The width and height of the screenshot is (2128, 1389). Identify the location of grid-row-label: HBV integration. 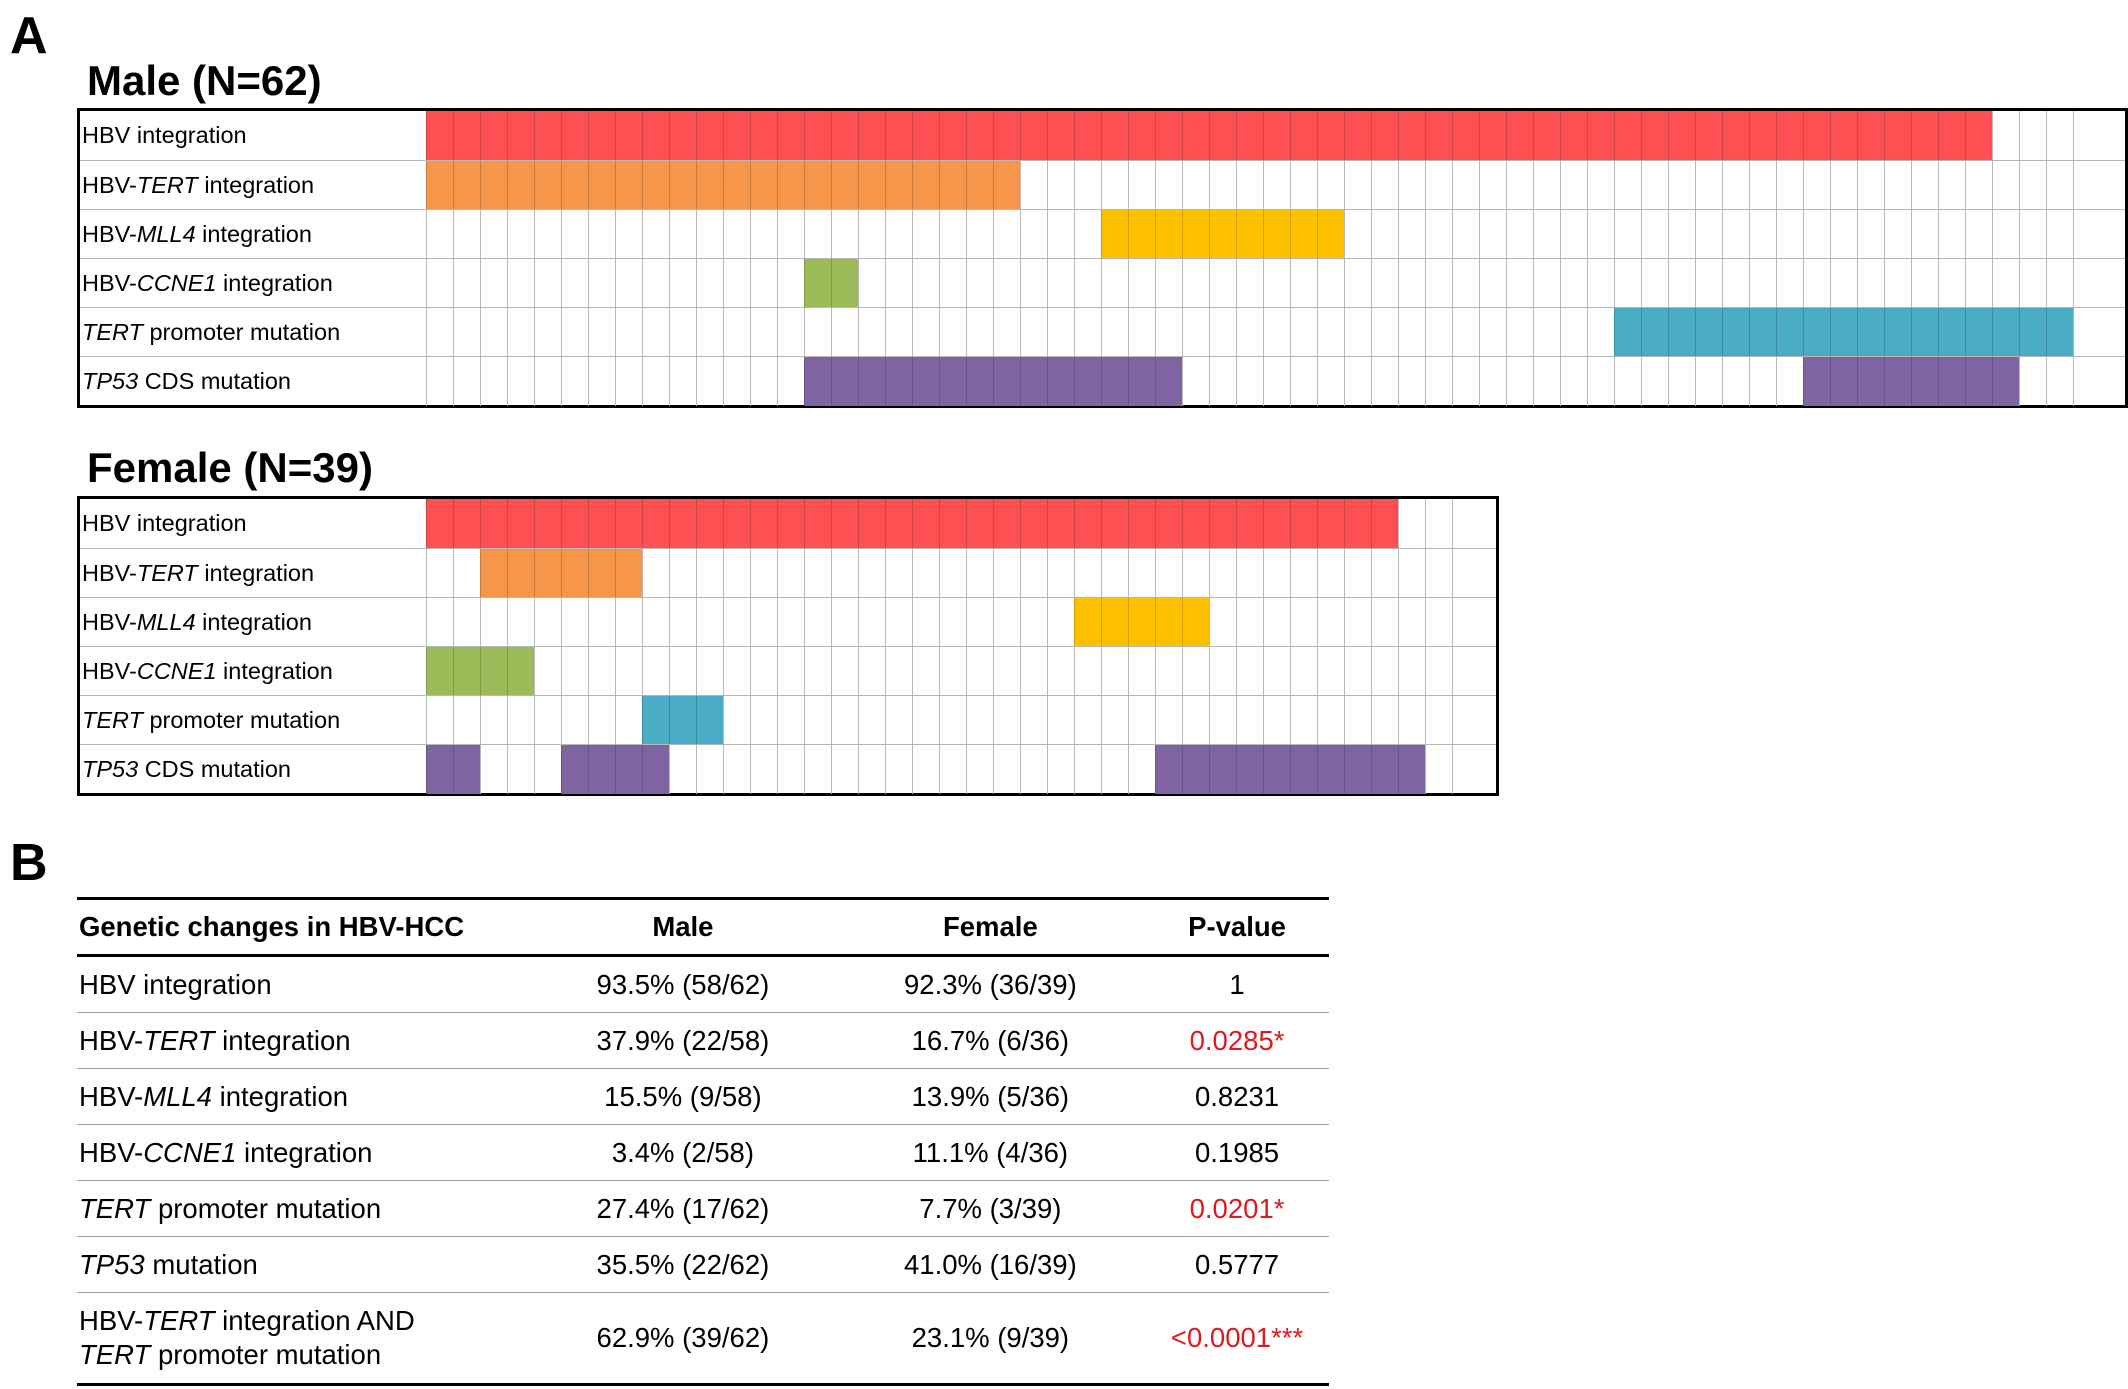
(164, 523).